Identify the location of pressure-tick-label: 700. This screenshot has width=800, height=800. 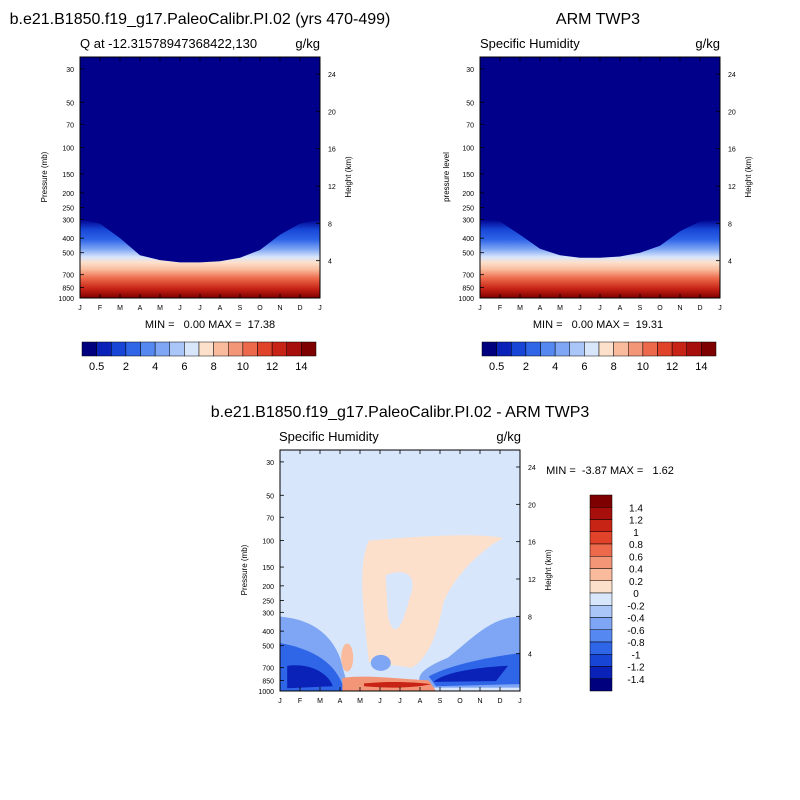
(68, 276).